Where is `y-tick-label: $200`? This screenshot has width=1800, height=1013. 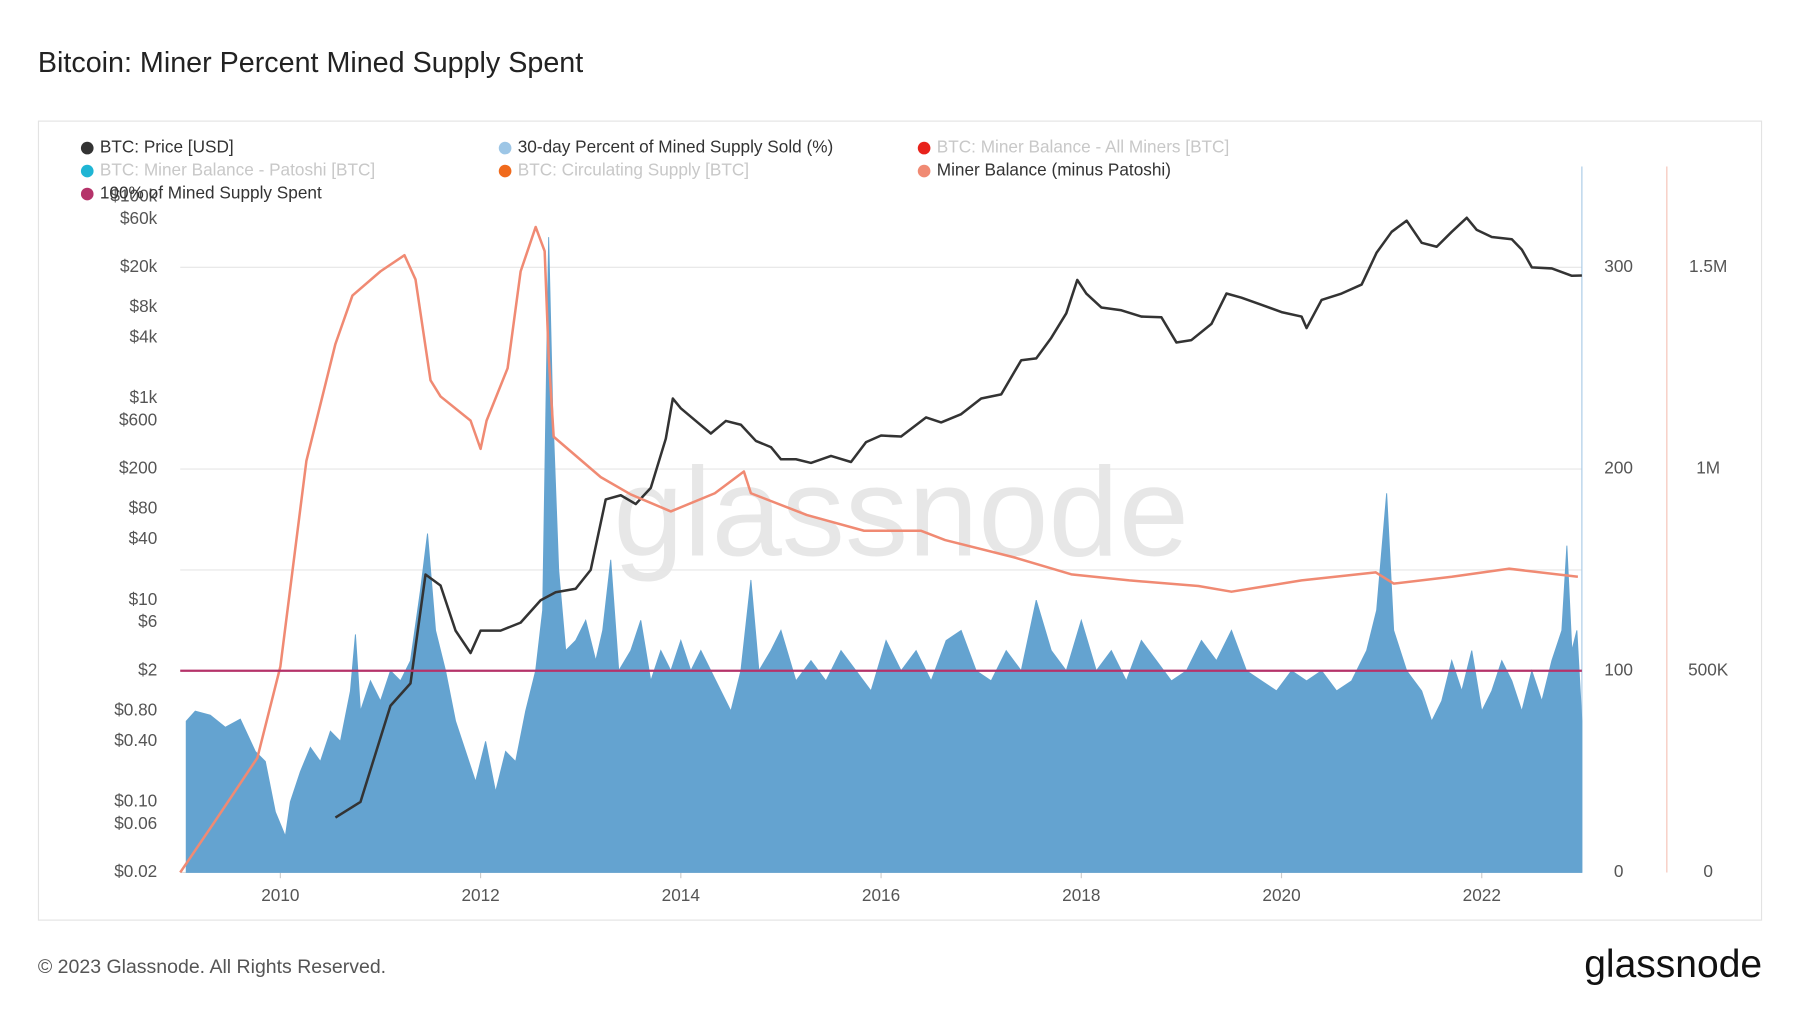
y-tick-label: $200 is located at coordinates (138, 468).